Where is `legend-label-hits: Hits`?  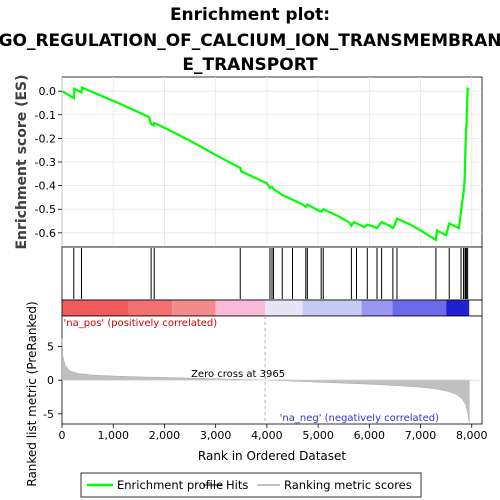 legend-label-hits: Hits is located at coordinates (237, 485).